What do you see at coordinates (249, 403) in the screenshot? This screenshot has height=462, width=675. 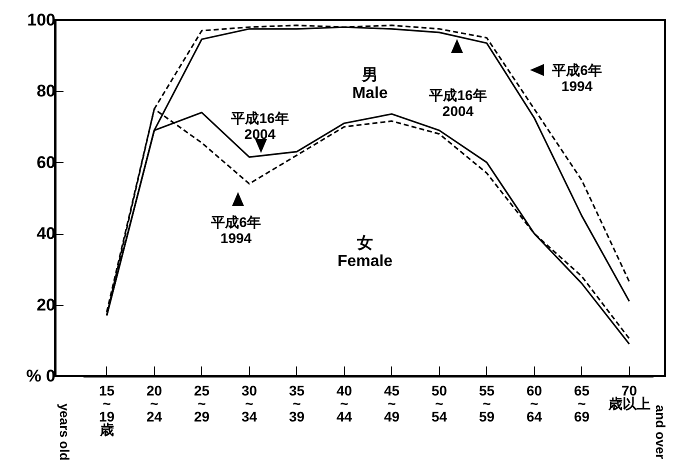 I see `x-tick-label: 30 ~ 34` at bounding box center [249, 403].